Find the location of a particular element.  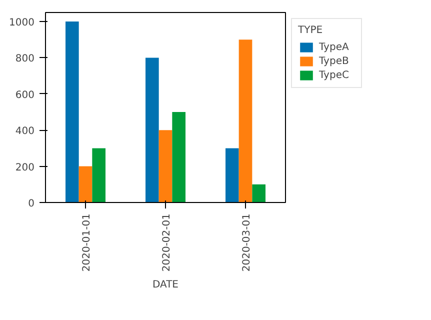

x-tick-label: 2020-02-01 is located at coordinates (167, 242).